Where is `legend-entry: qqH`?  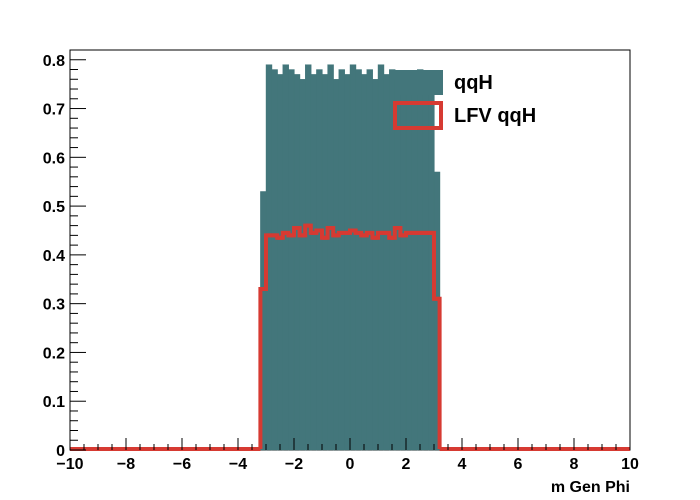 legend-entry: qqH is located at coordinates (444, 82).